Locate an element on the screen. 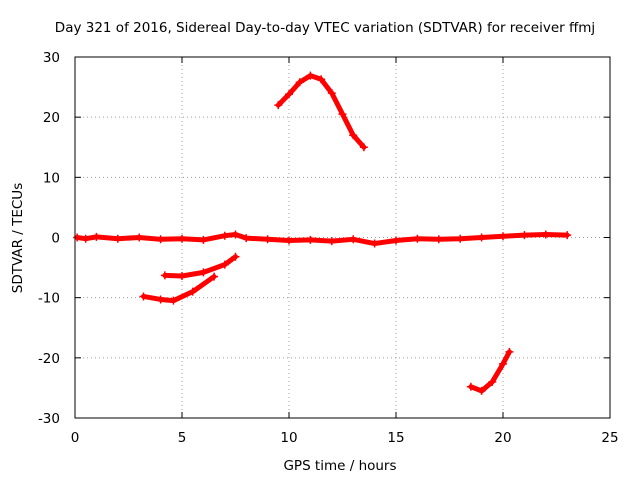 The width and height of the screenshot is (640, 480). x-tick-label: 20 is located at coordinates (502, 438).